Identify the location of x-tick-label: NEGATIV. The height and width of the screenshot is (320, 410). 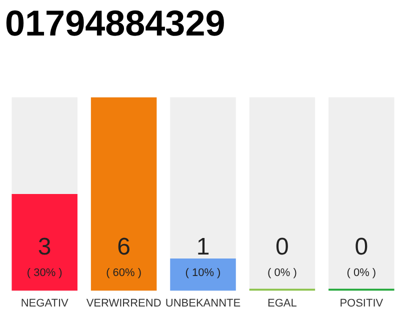
(44, 303).